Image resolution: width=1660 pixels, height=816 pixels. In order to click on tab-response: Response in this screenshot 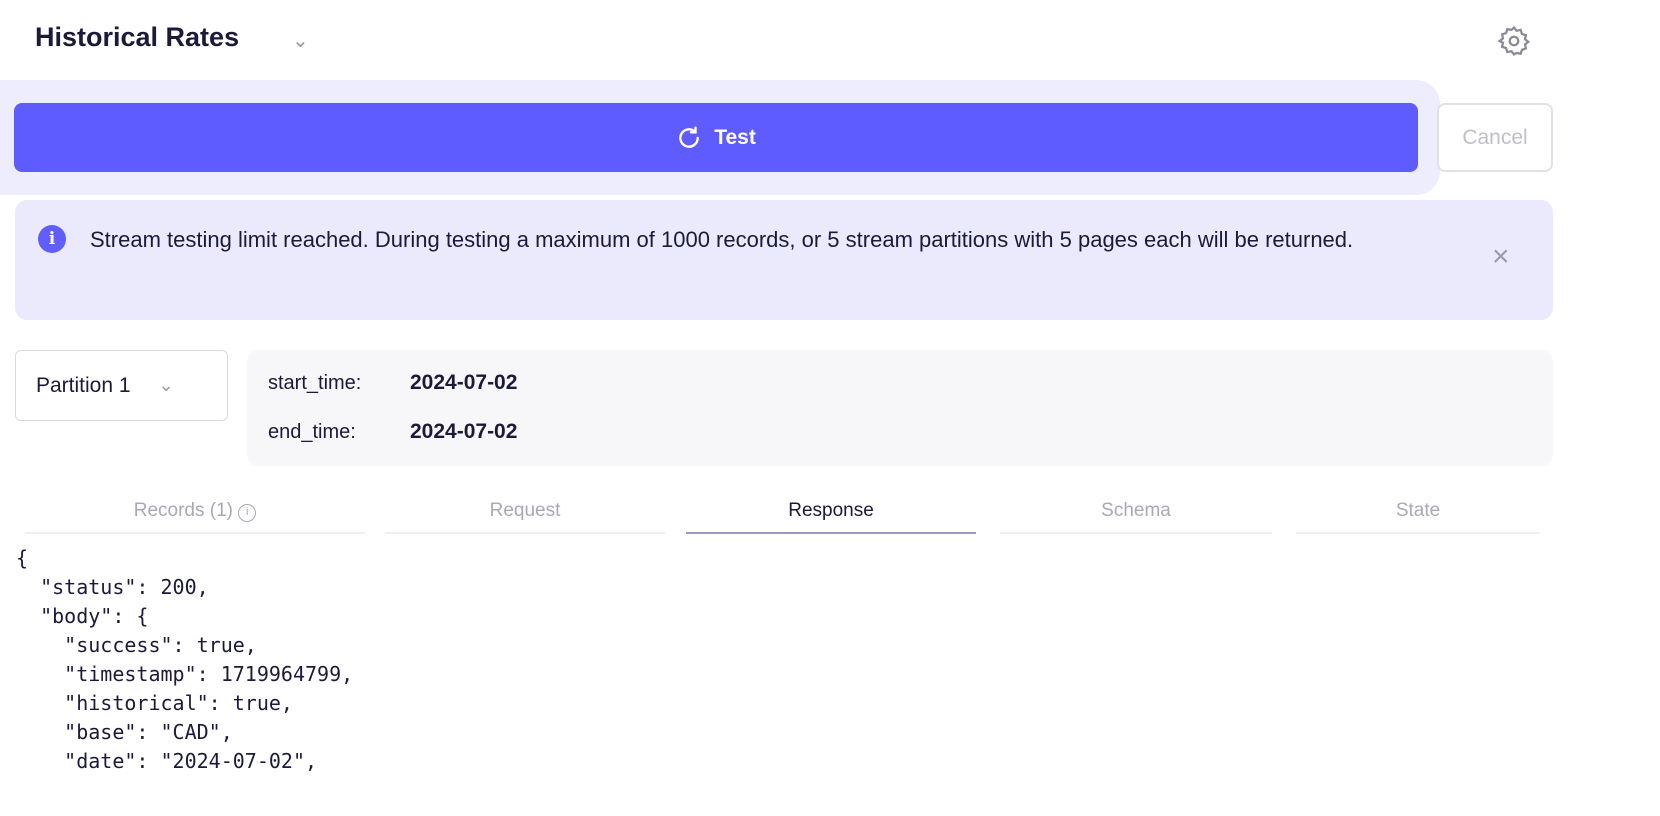, I will do `click(831, 517)`.